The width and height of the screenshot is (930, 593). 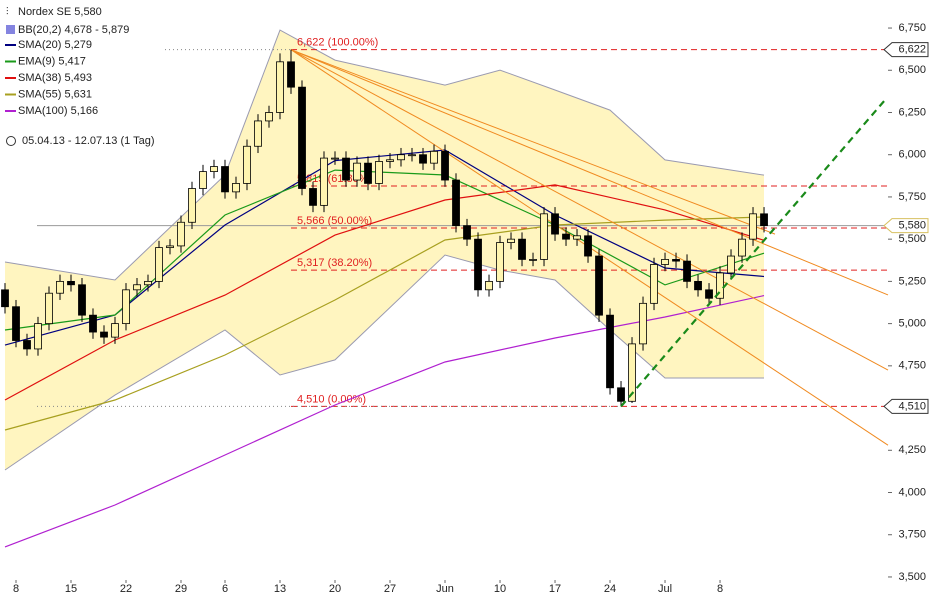 I want to click on legend-entry: SMA(20) 5,279, so click(x=55, y=45).